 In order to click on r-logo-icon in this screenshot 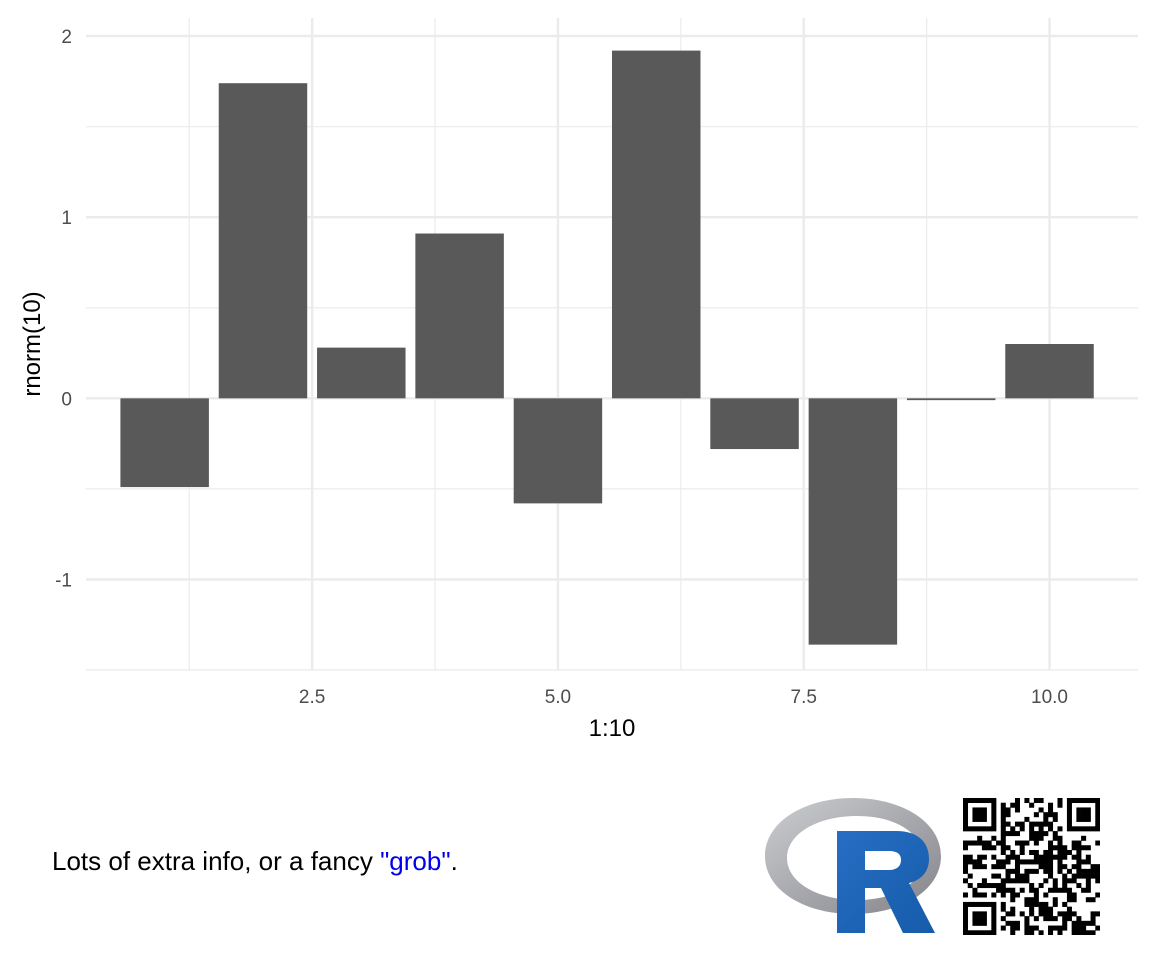, I will do `click(853, 865)`.